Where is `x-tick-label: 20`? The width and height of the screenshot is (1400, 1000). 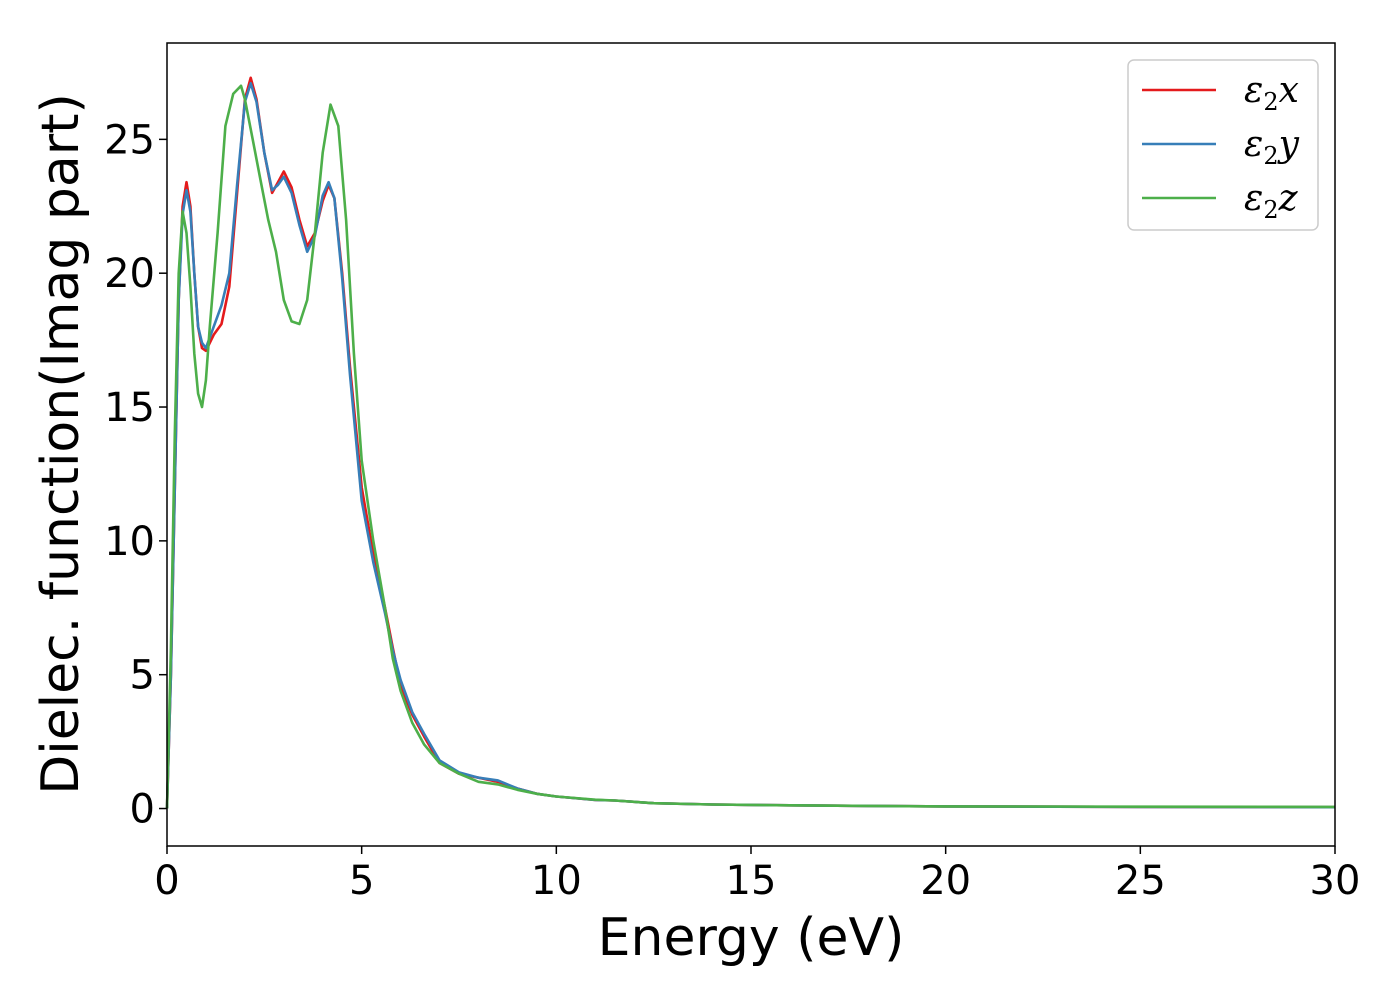 x-tick-label: 20 is located at coordinates (945, 881).